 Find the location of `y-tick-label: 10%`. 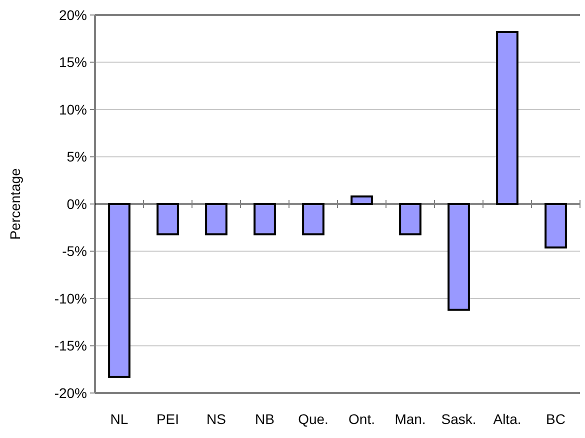

y-tick-label: 10% is located at coordinates (72, 109).